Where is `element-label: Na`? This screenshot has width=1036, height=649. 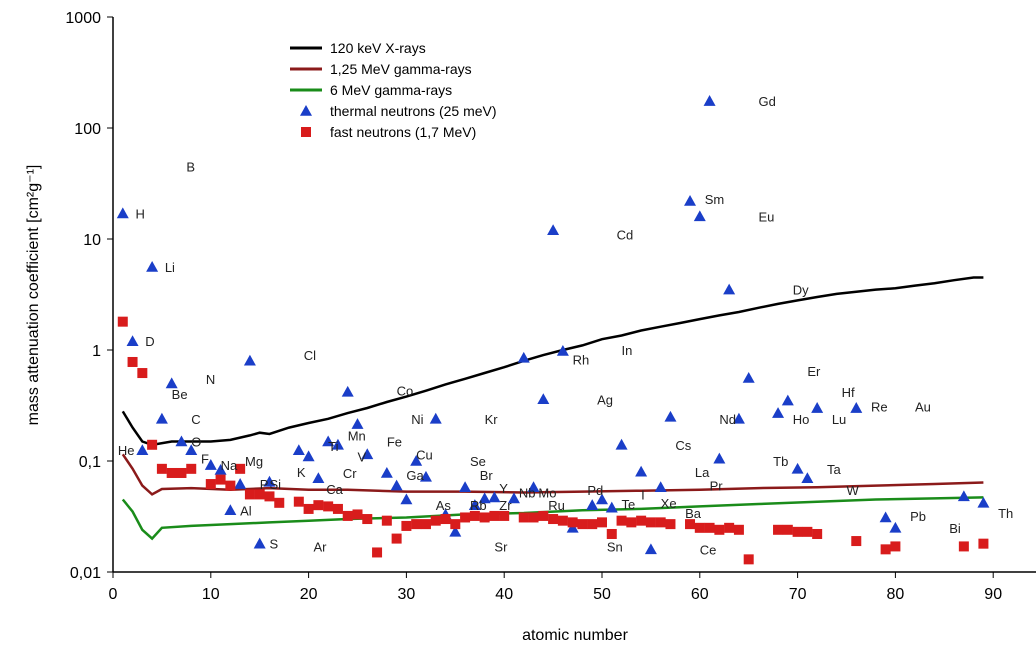 element-label: Na is located at coordinates (229, 465).